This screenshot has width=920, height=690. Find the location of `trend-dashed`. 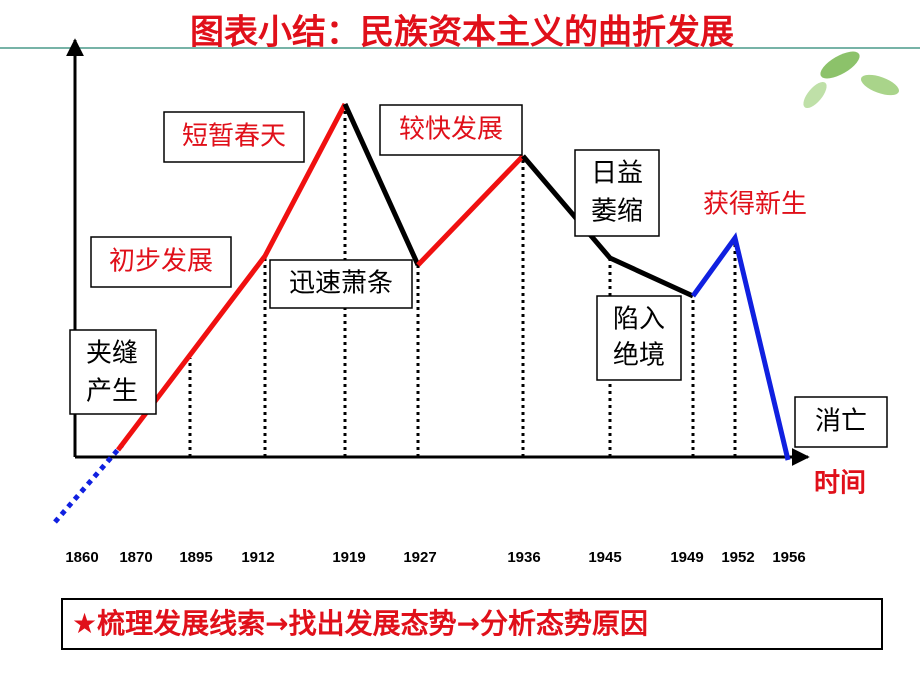

trend-dashed is located at coordinates (88, 483).